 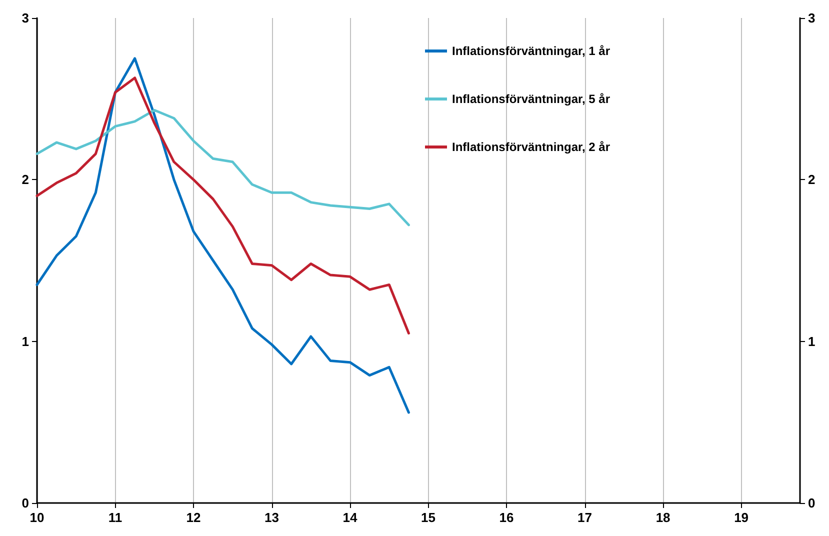 I want to click on y2-tick-label: 1, so click(x=812, y=341).